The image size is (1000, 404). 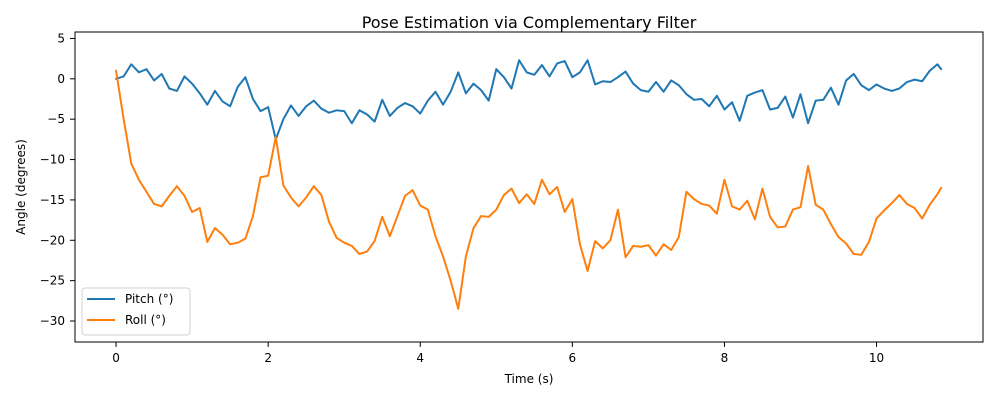 I want to click on x-axis: 0 2 4 6 8 10, so click(x=498, y=353).